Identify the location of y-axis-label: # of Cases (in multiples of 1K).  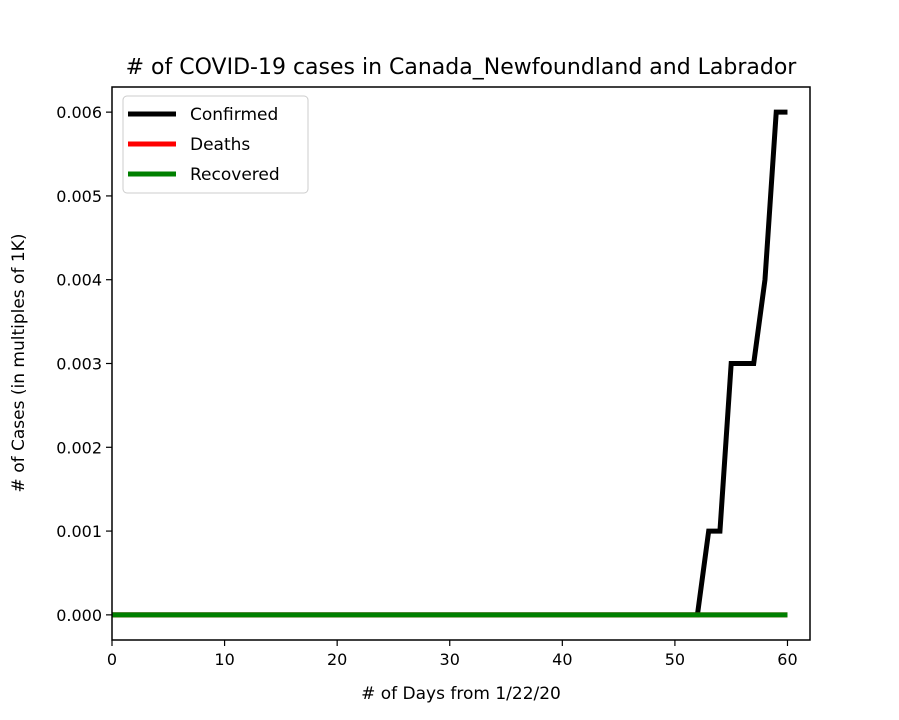
(19, 363).